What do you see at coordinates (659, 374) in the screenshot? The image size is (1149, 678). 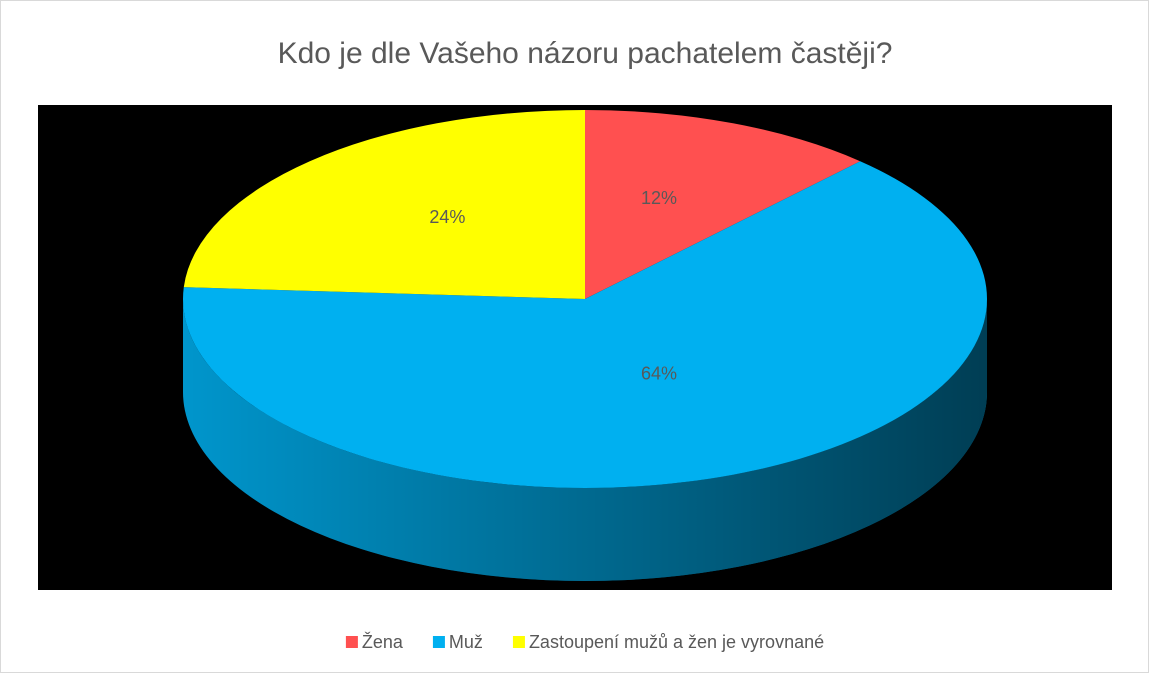 I see `data-label: 64%` at bounding box center [659, 374].